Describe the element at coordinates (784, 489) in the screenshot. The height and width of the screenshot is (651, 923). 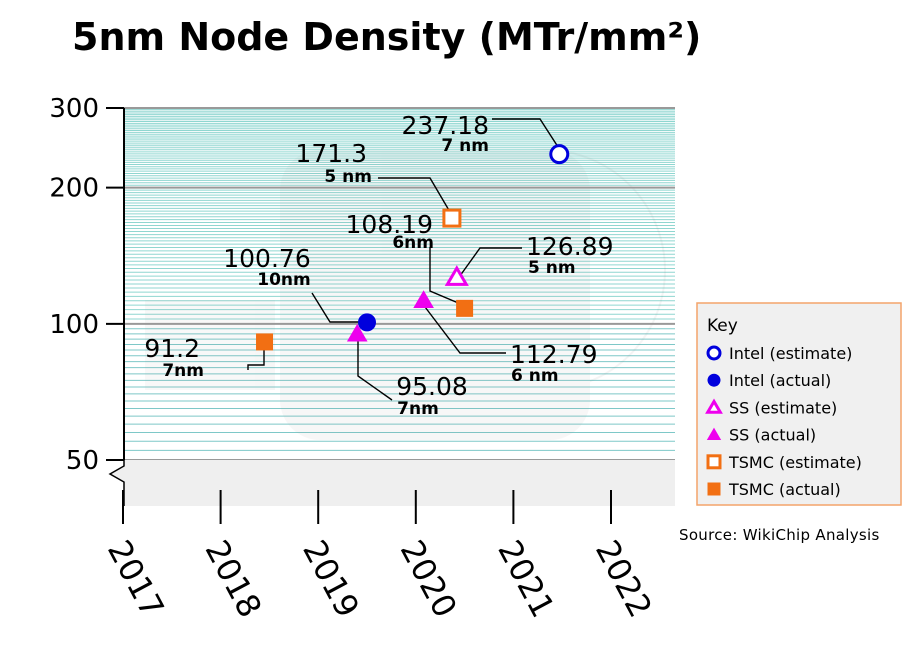
I see `legend-label: TSMC (actual)` at that location.